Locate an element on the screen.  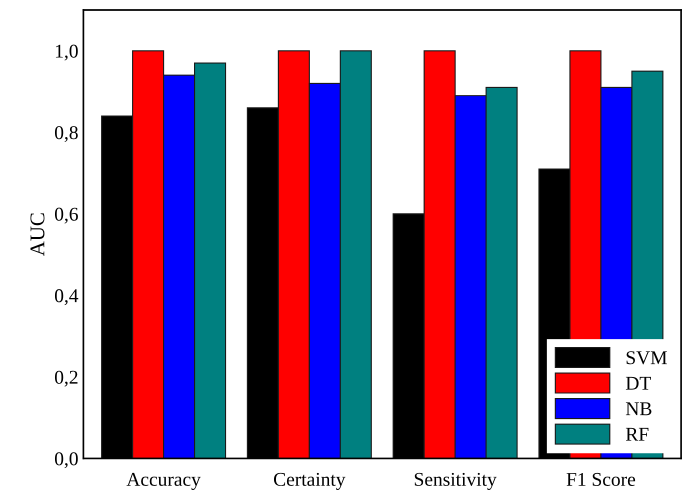
y-tick-label: 0,2 is located at coordinates (66, 378).